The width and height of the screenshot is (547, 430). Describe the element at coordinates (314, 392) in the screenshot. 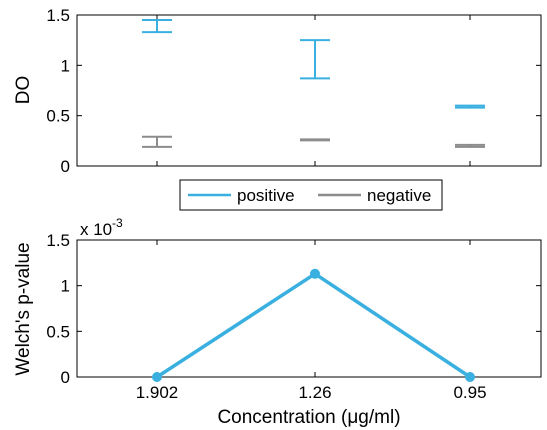

I see `x-tick-label: 1.26` at that location.